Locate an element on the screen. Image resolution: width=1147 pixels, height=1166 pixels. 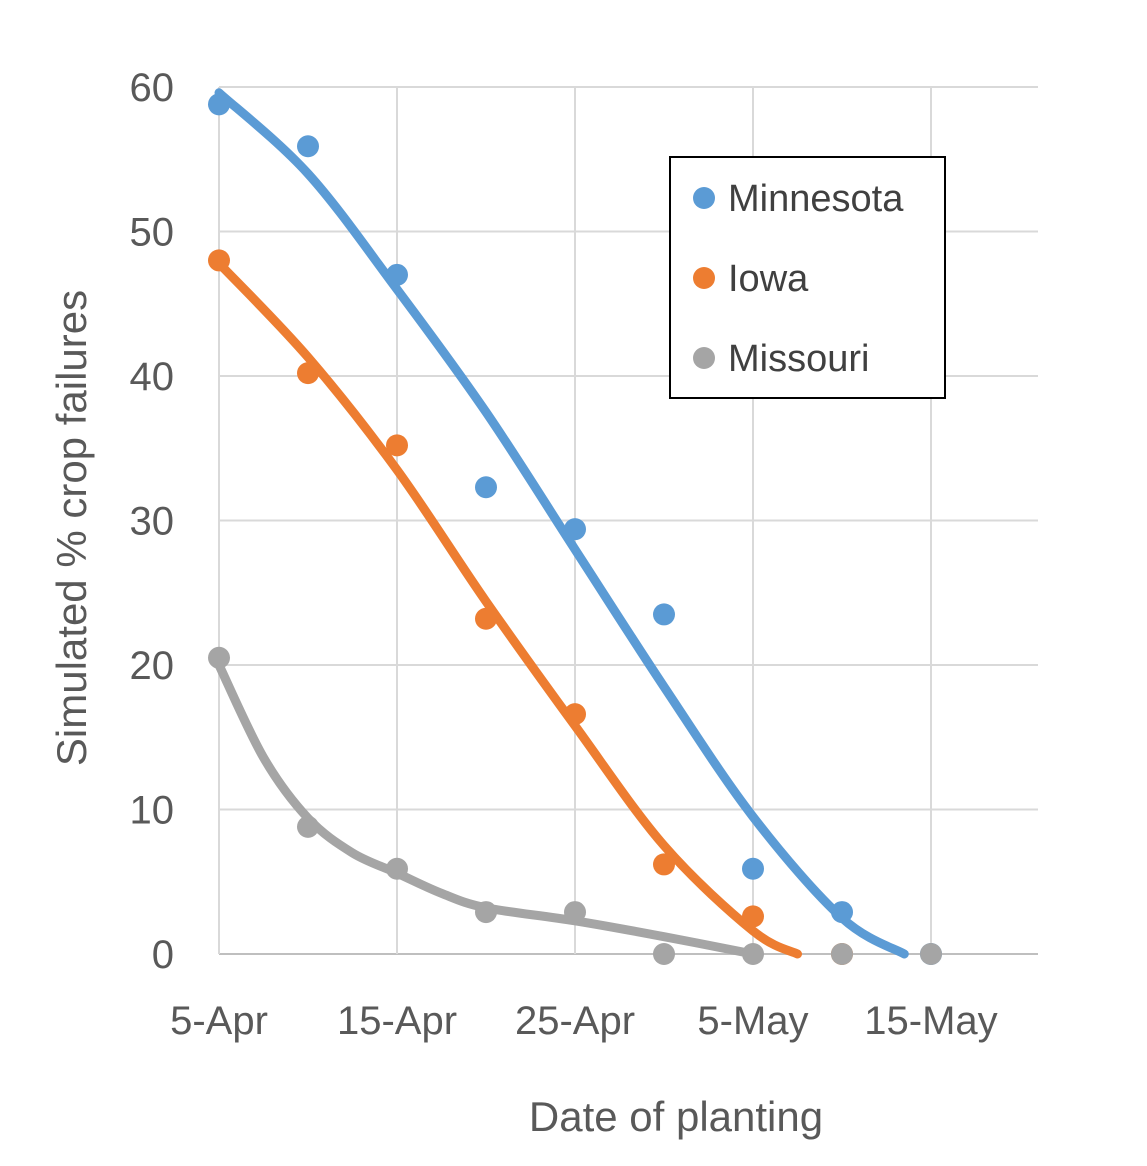
x-axis-title: Date of planting is located at coordinates (676, 1116).